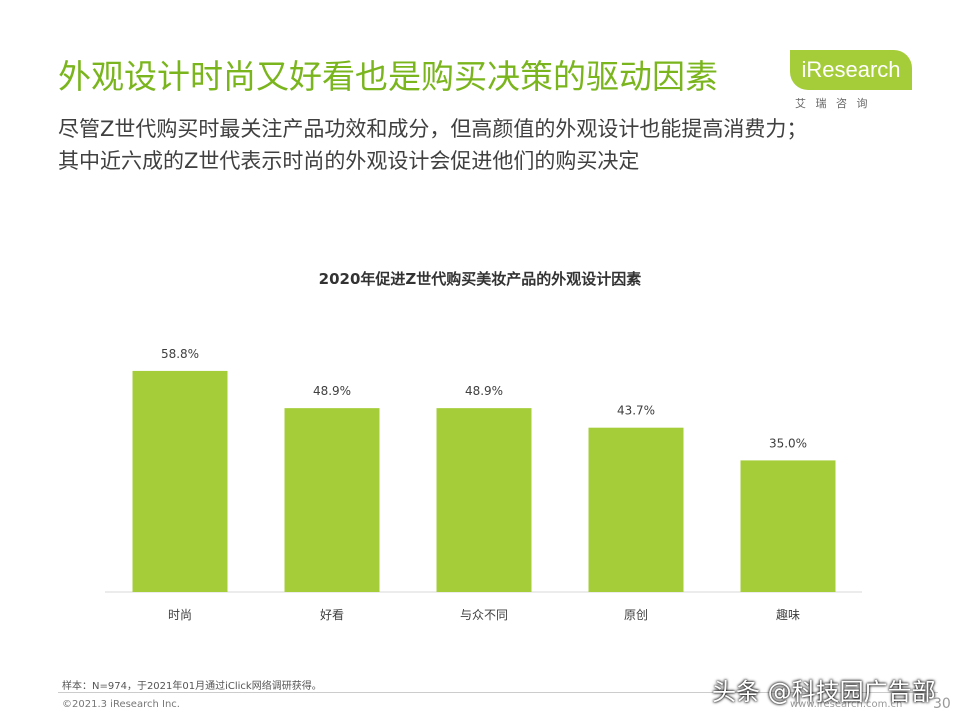 The width and height of the screenshot is (960, 720). Describe the element at coordinates (636, 615) in the screenshot. I see `x-tick-label: 原创` at that location.